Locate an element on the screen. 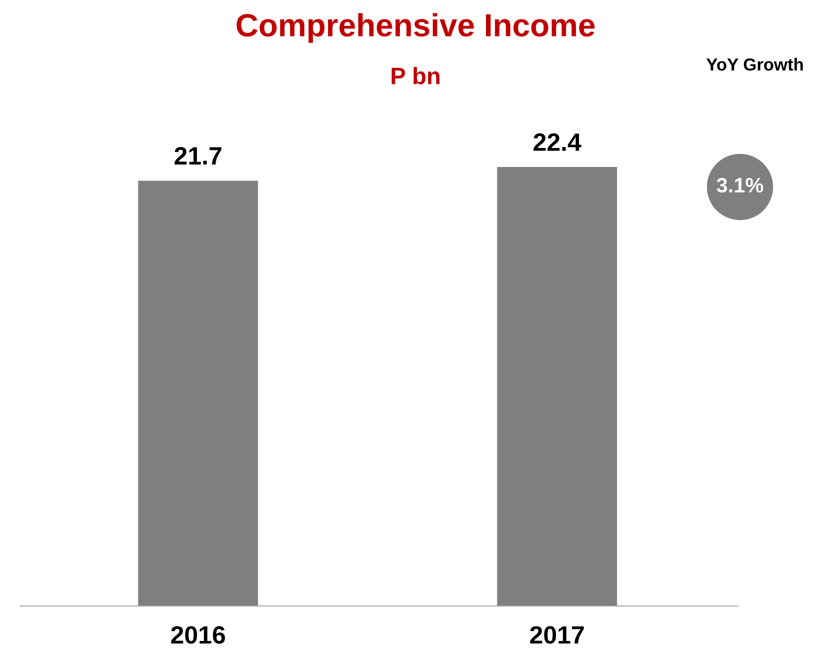 The height and width of the screenshot is (661, 831). x-tick-label: 2017 is located at coordinates (557, 635).